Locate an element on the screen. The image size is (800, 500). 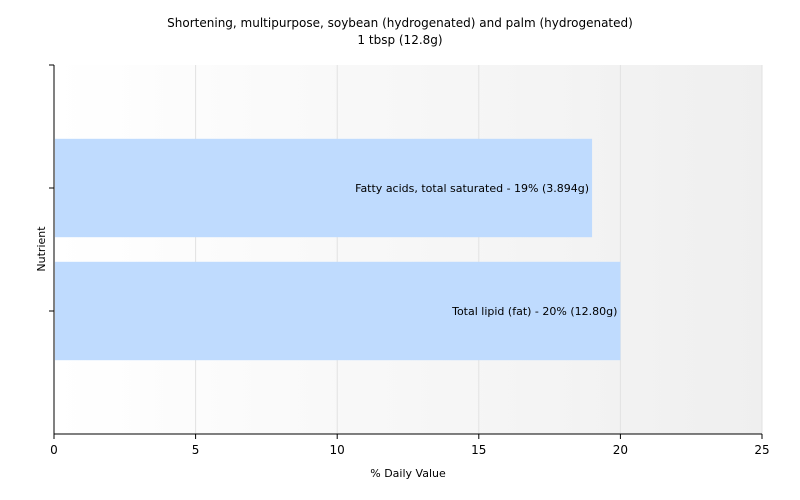
bar-label: Total lipid (fat) - 20% (12.80g) is located at coordinates (534, 311).